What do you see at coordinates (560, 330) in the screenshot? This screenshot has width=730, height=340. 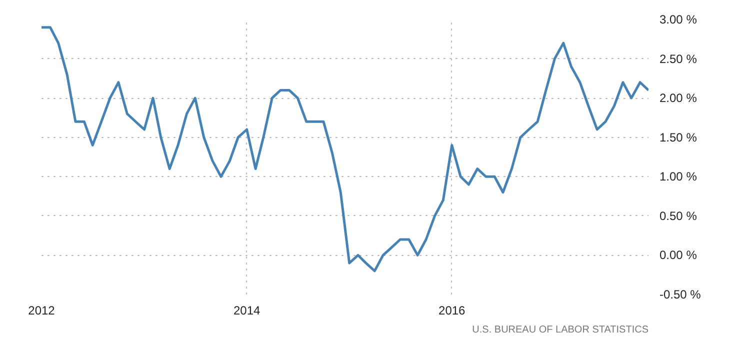 I see `text: U.S. BUREAU OF LABOR STATISTICS` at bounding box center [560, 330].